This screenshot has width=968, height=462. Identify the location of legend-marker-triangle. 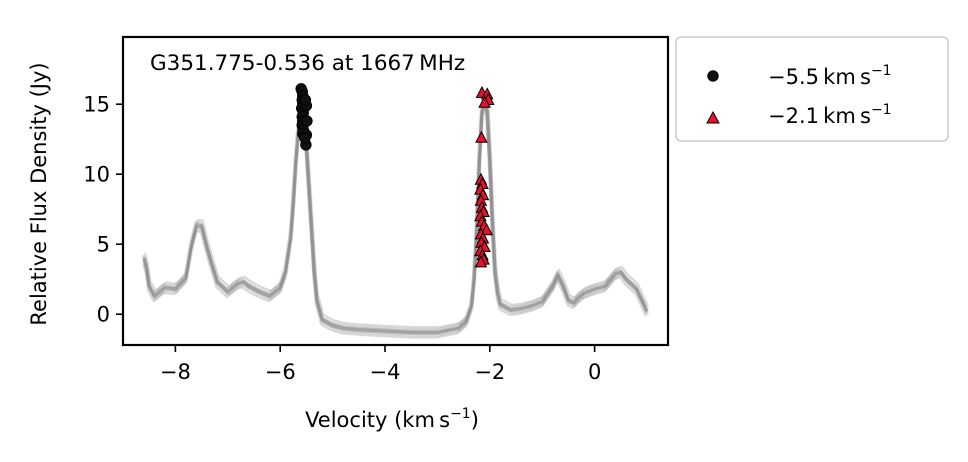
(713, 117).